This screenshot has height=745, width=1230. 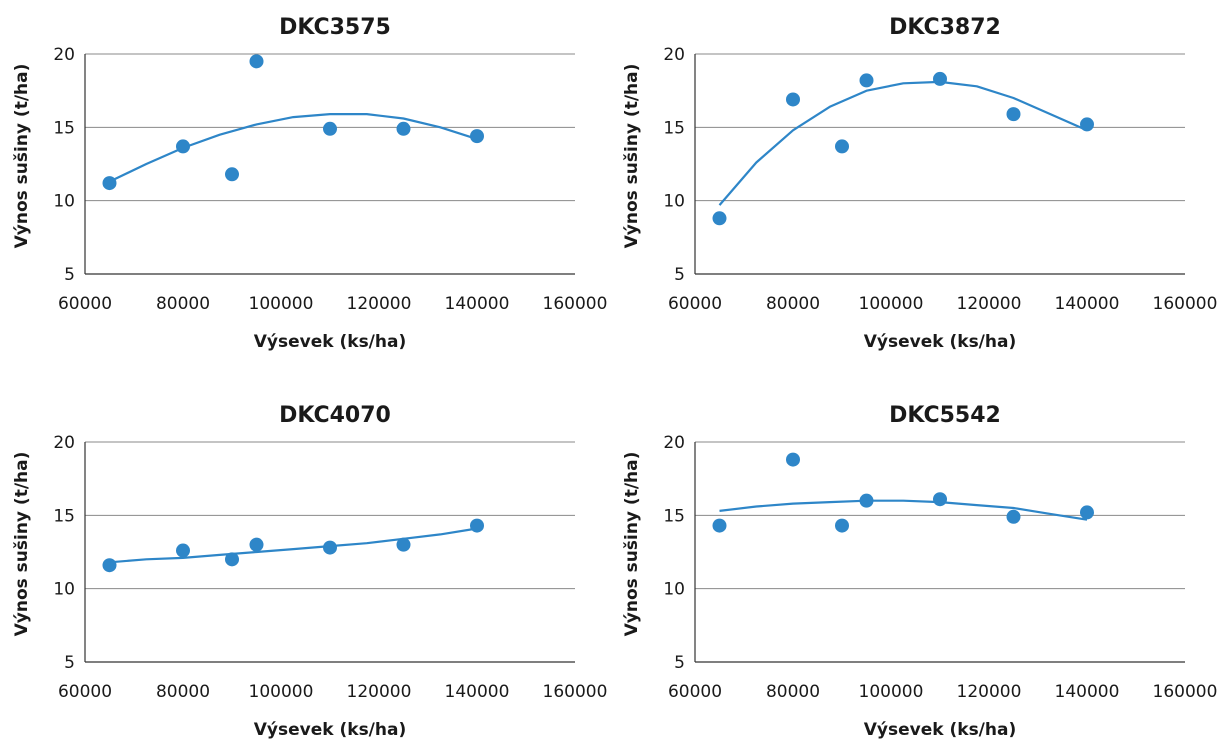 I want to click on chart-title: DKC3872, so click(x=945, y=27).